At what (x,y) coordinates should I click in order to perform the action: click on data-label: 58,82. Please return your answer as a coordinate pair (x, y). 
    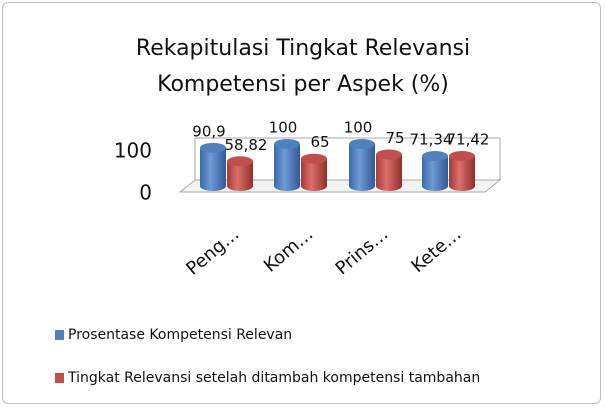
    Looking at the image, I should click on (246, 145).